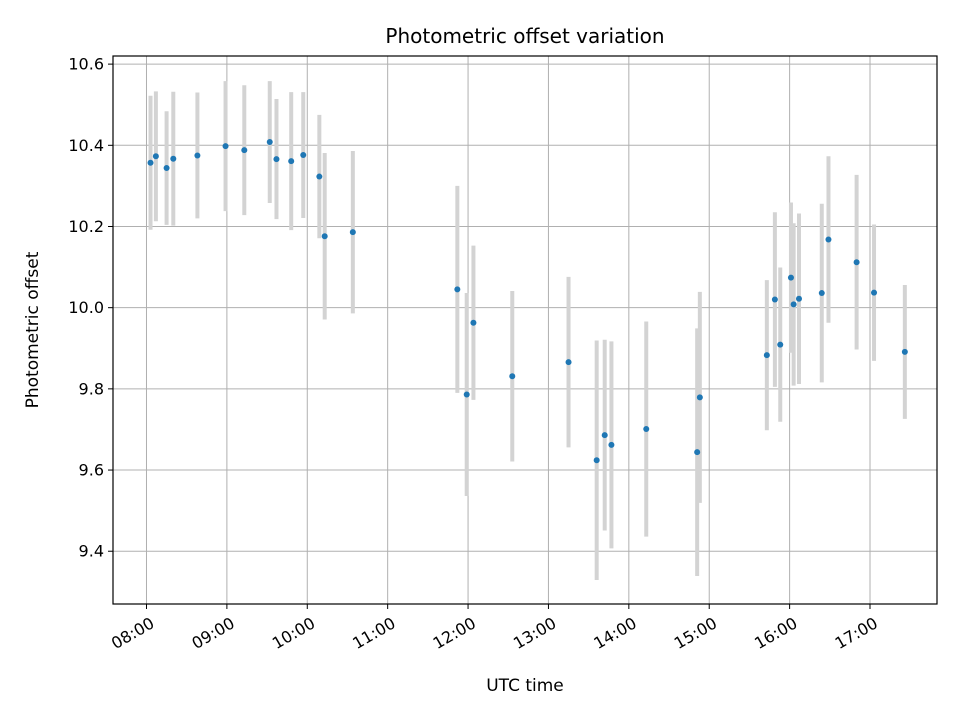  Describe the element at coordinates (525, 686) in the screenshot. I see `x-axis-label: UTC time` at that location.